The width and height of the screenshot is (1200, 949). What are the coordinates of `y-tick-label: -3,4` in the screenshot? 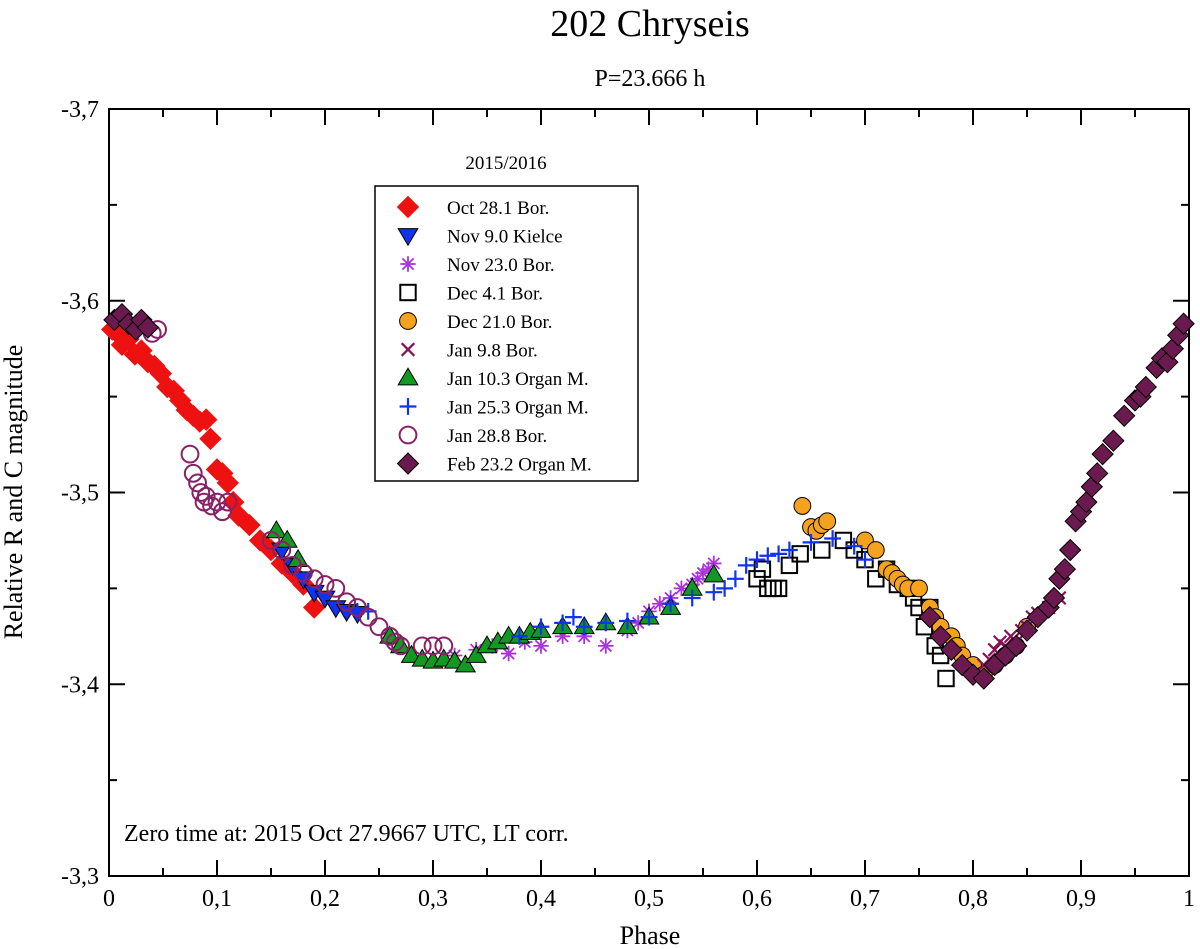 It's located at (80, 685).